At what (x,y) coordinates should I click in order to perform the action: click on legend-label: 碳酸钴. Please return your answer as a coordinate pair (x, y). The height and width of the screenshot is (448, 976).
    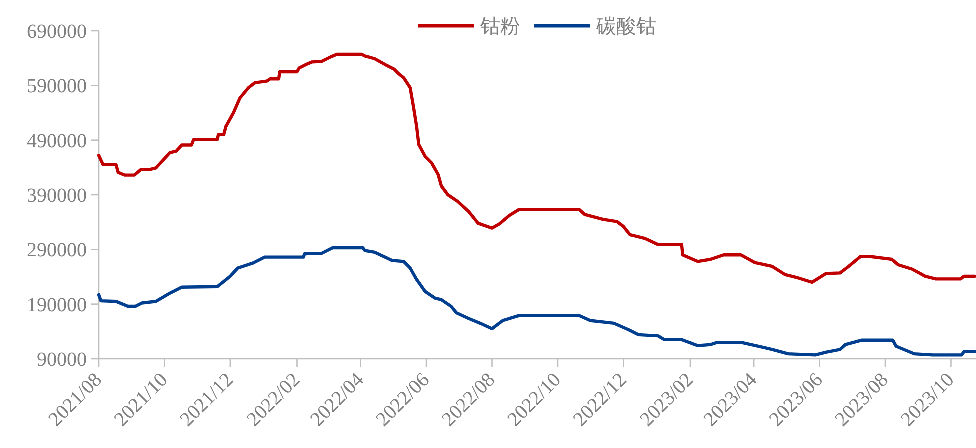
    Looking at the image, I should click on (626, 27).